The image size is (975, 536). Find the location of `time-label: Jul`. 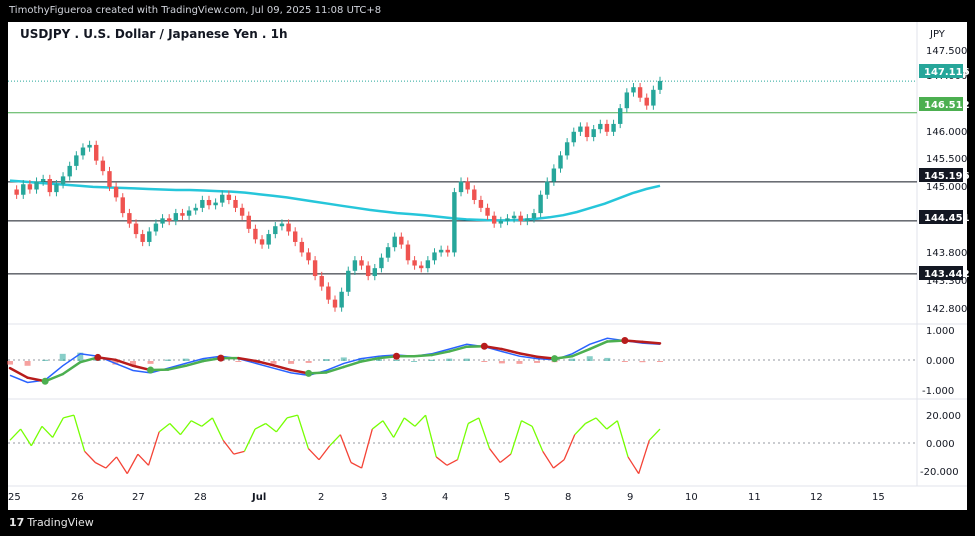

time-label: Jul is located at coordinates (258, 497).